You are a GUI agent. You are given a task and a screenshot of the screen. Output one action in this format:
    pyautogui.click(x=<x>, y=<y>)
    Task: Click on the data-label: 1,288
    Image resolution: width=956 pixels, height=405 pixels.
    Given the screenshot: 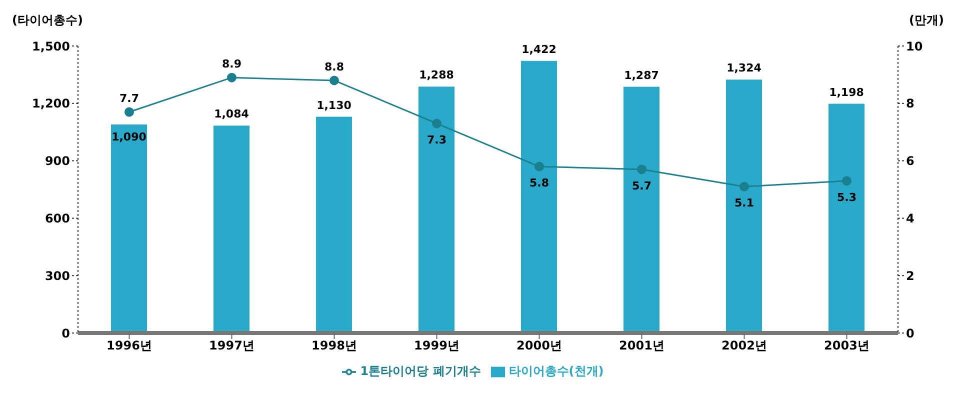 What is the action you would take?
    pyautogui.click(x=436, y=75)
    